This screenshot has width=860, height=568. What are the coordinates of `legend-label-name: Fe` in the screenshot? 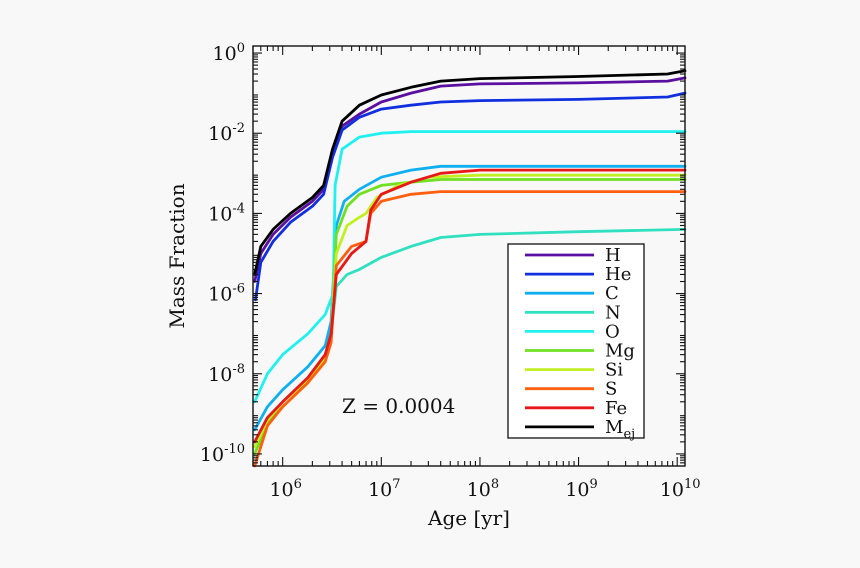 It's located at (616, 408).